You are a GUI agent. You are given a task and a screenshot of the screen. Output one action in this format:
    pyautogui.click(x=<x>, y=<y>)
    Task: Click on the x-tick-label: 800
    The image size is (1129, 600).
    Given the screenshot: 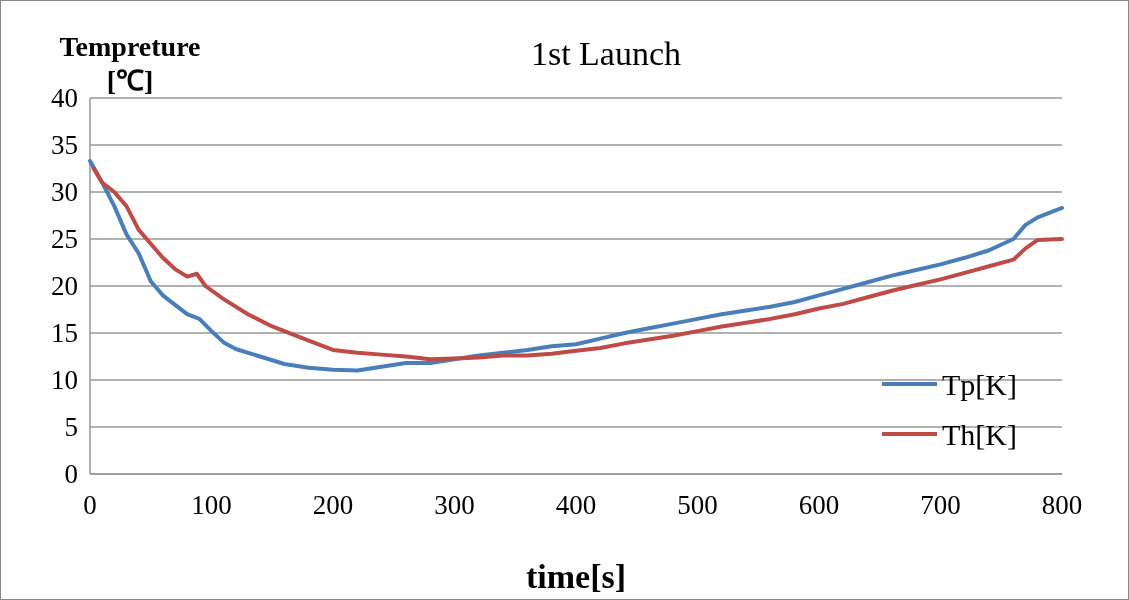 What is the action you would take?
    pyautogui.click(x=1062, y=505)
    